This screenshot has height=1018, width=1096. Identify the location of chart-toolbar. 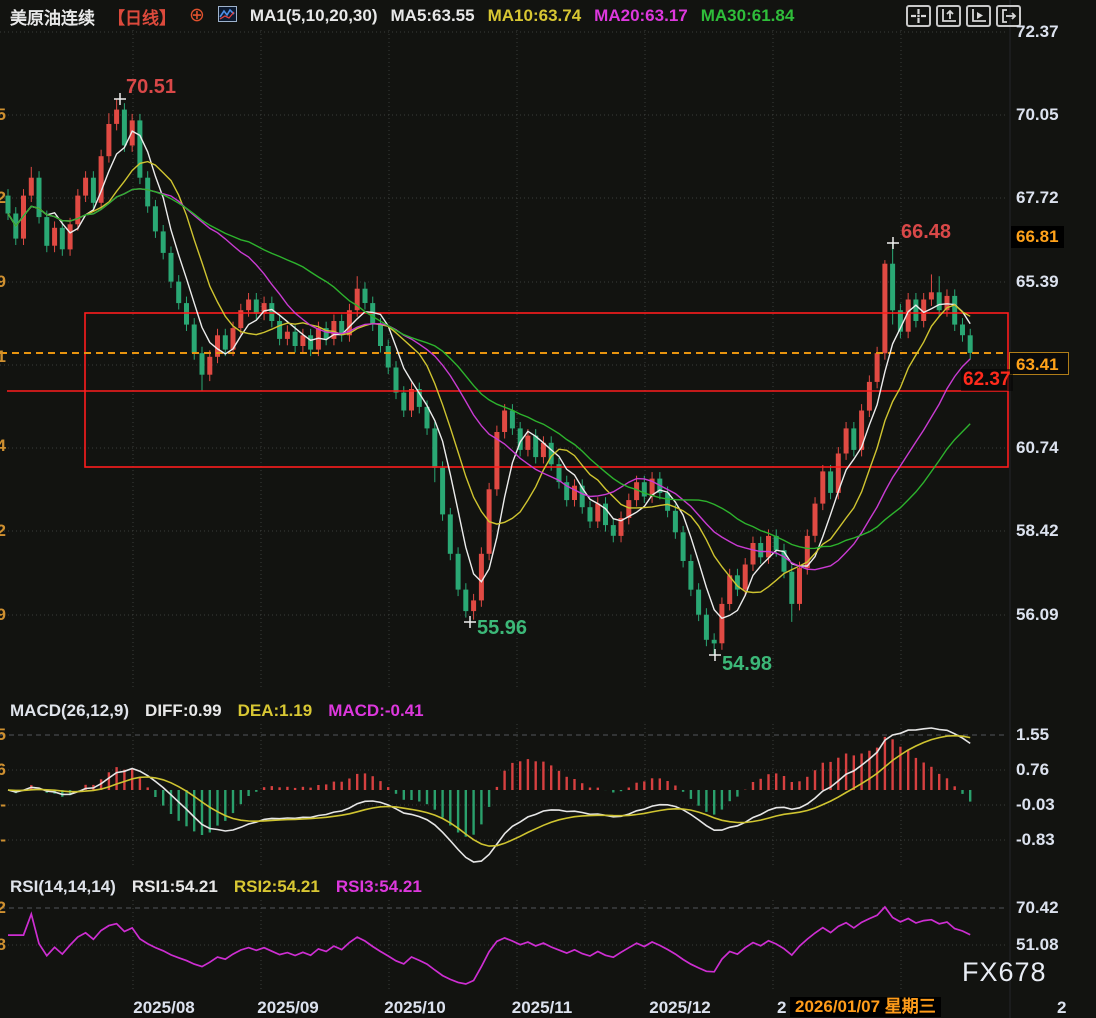
(963, 16).